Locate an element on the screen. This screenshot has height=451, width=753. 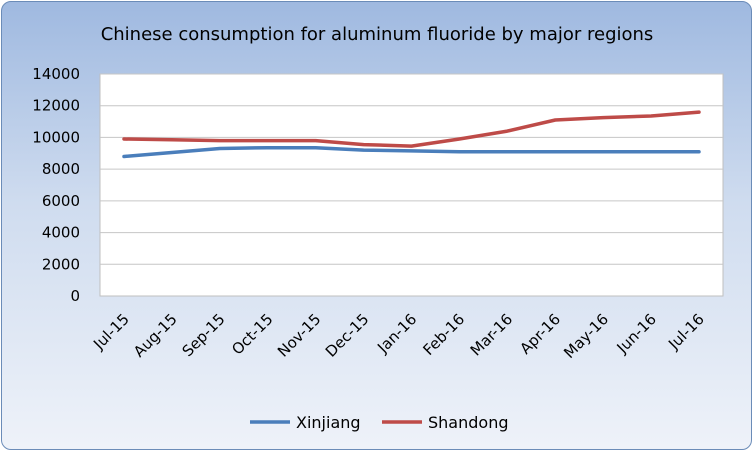
y-tick-label: 14000 is located at coordinates (56, 74).